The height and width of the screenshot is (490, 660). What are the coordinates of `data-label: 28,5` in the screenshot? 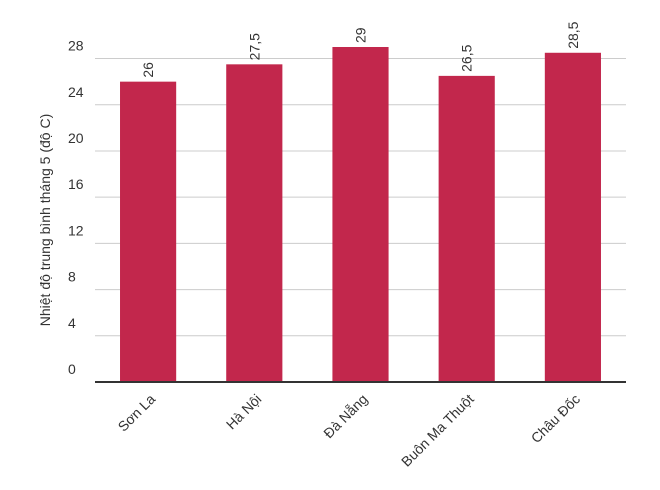 It's located at (573, 34).